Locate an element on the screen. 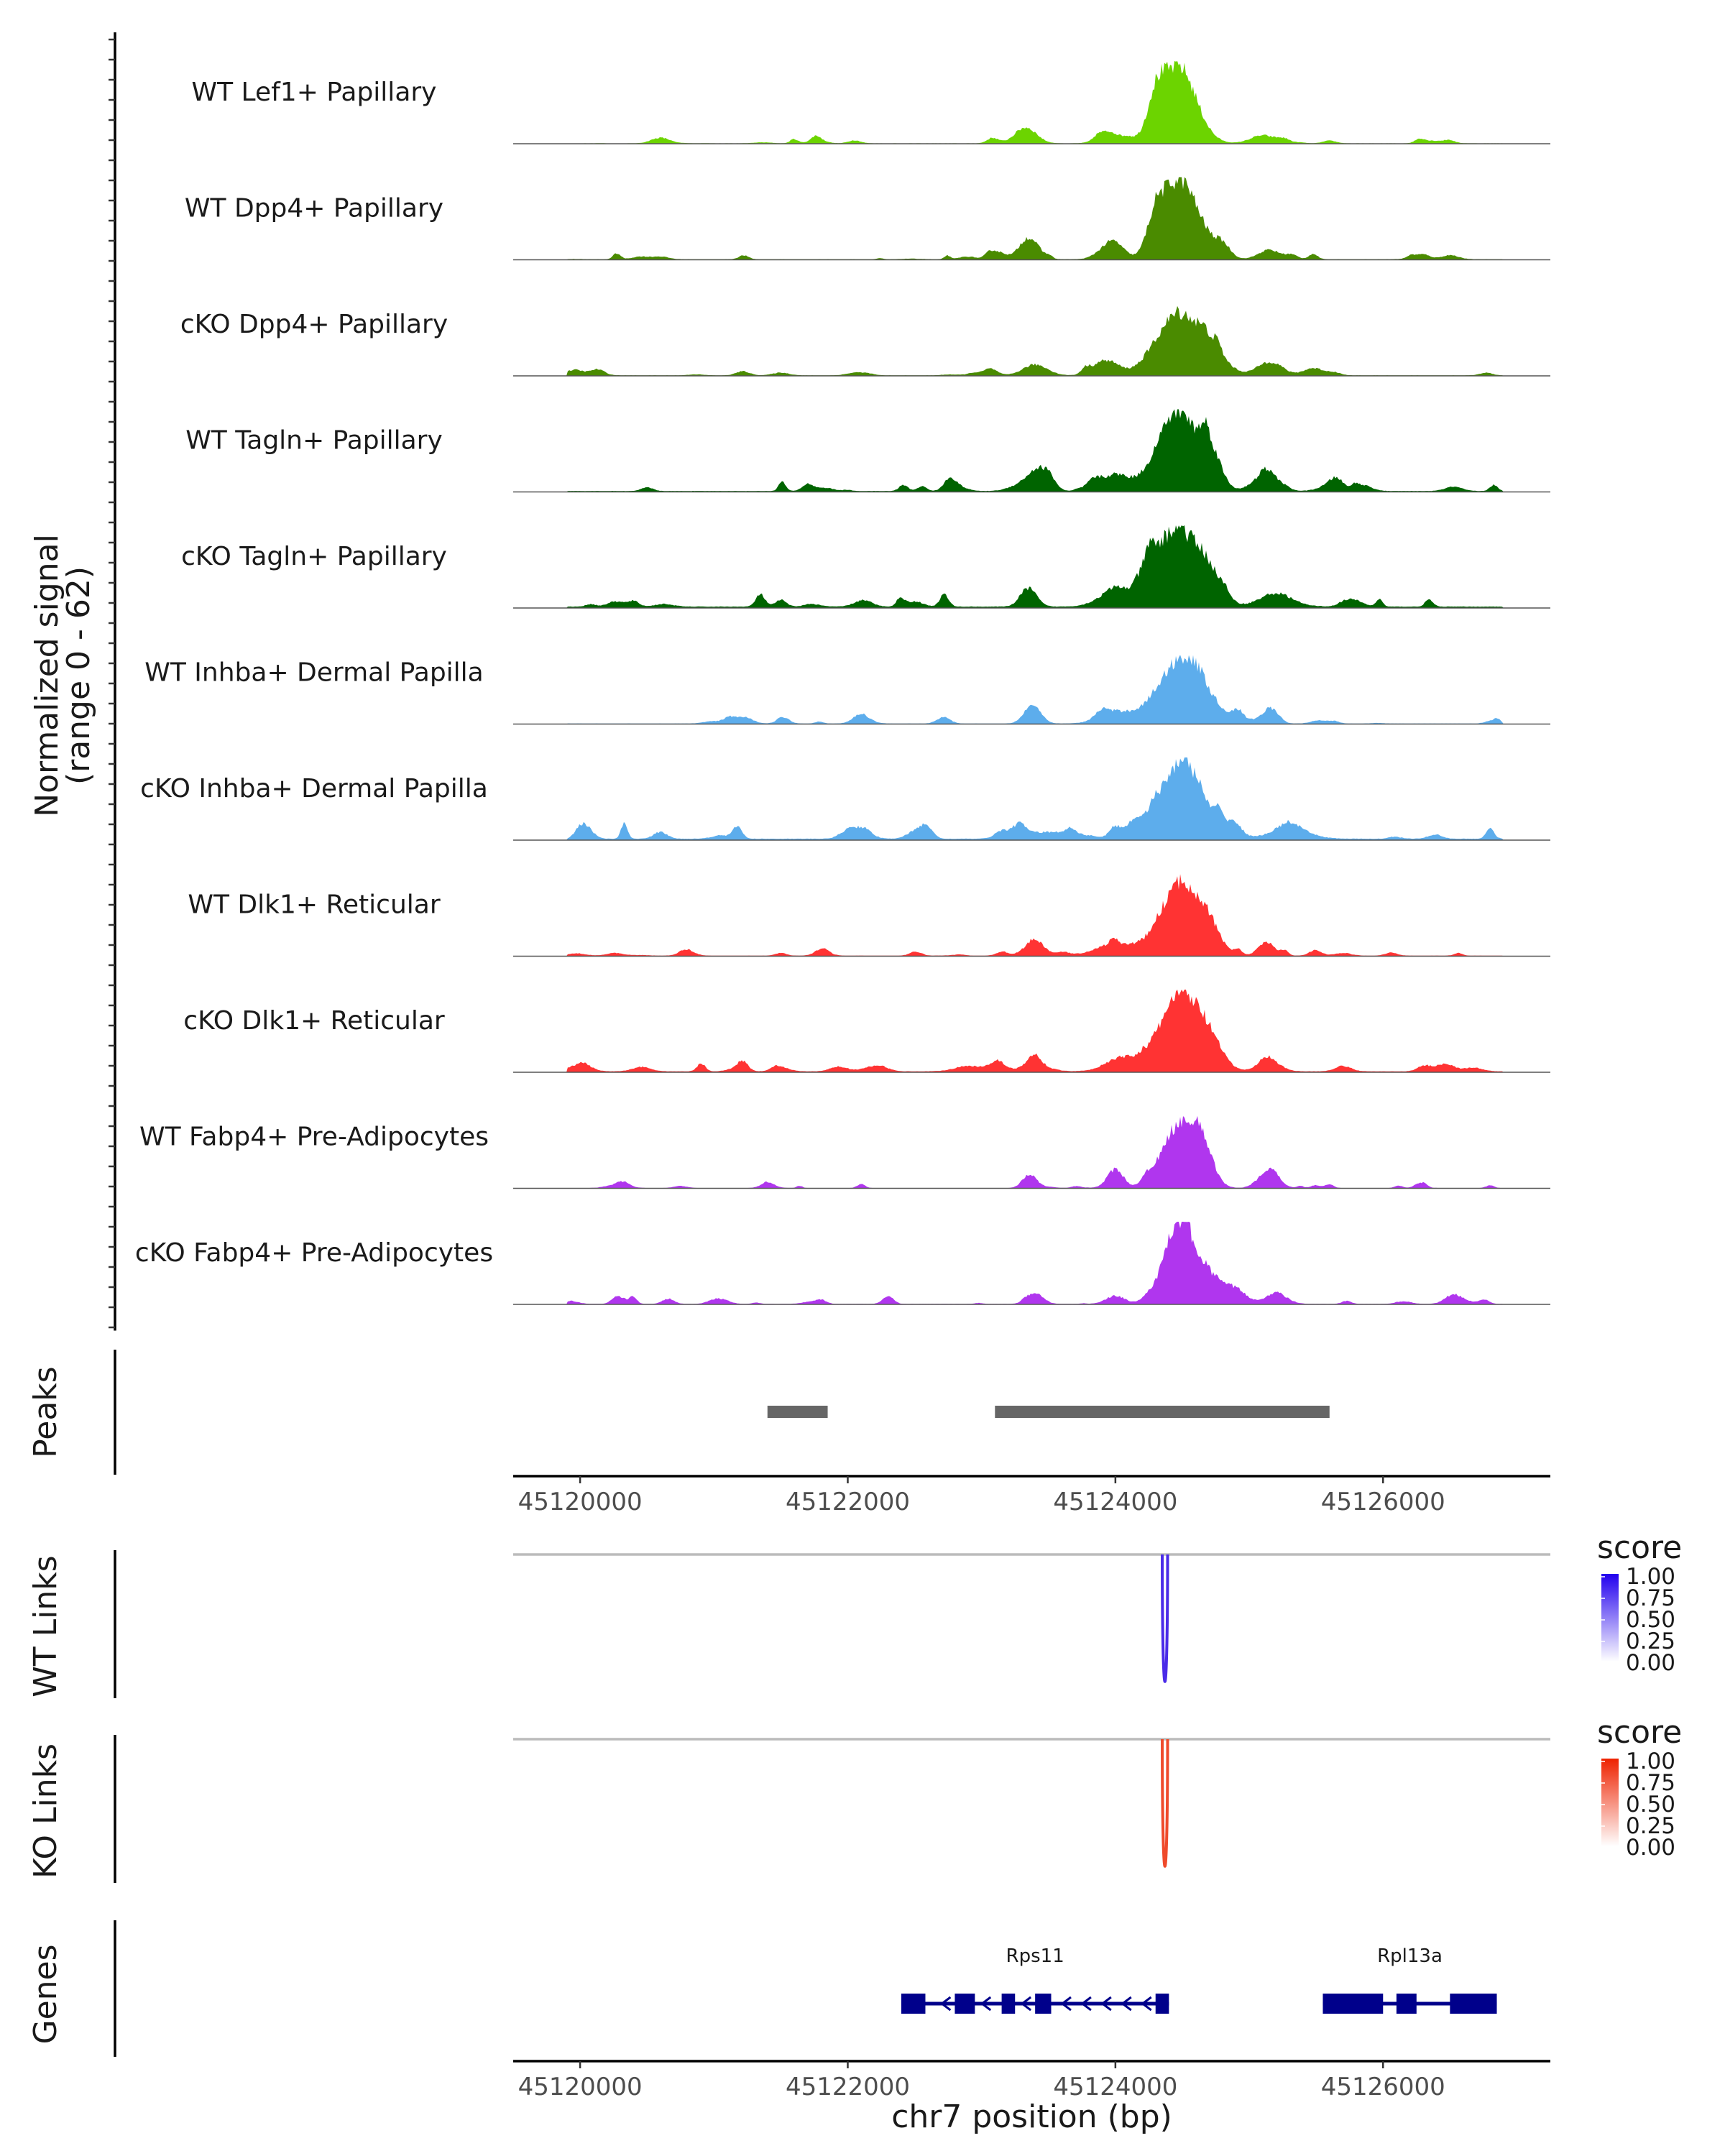  peaks-track-label: Peaks is located at coordinates (45, 1412).